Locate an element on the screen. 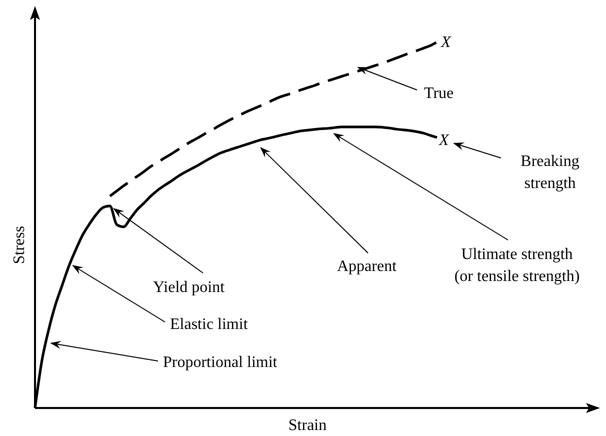  y-axis-title: Stress is located at coordinates (19, 245).